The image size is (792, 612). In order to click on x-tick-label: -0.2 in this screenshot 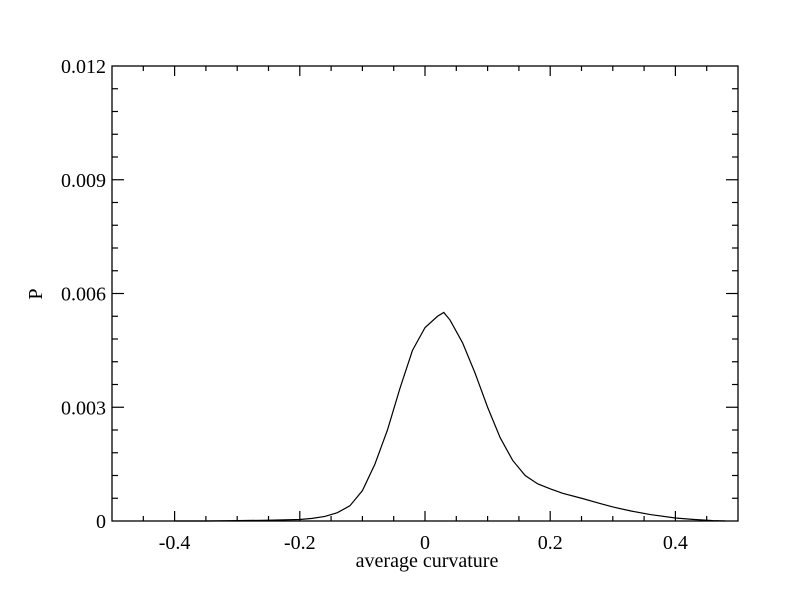, I will do `click(300, 543)`.